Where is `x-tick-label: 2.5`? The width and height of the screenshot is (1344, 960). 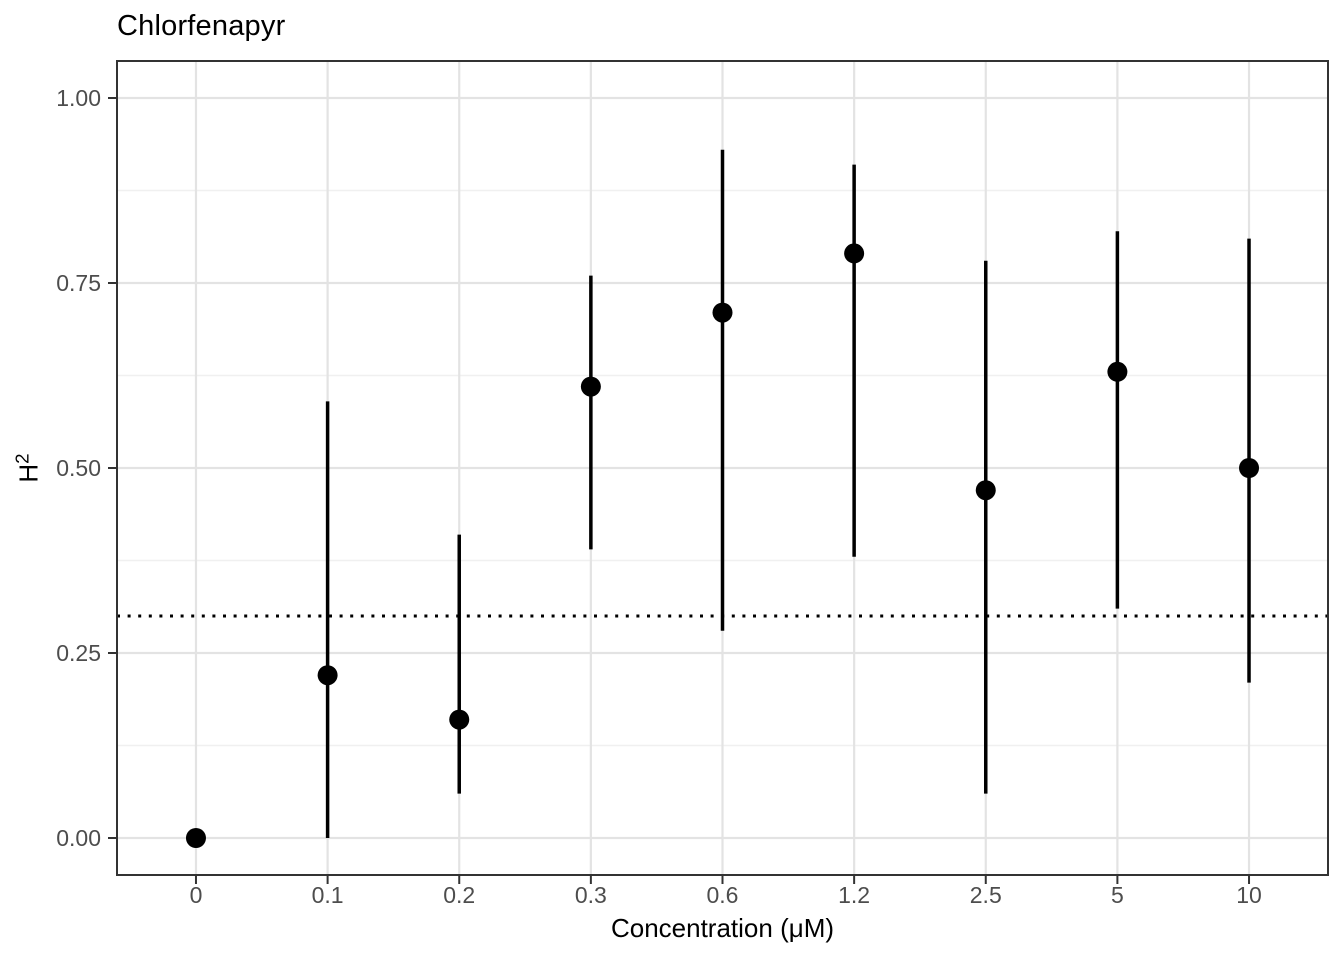 x-tick-label: 2.5 is located at coordinates (986, 895).